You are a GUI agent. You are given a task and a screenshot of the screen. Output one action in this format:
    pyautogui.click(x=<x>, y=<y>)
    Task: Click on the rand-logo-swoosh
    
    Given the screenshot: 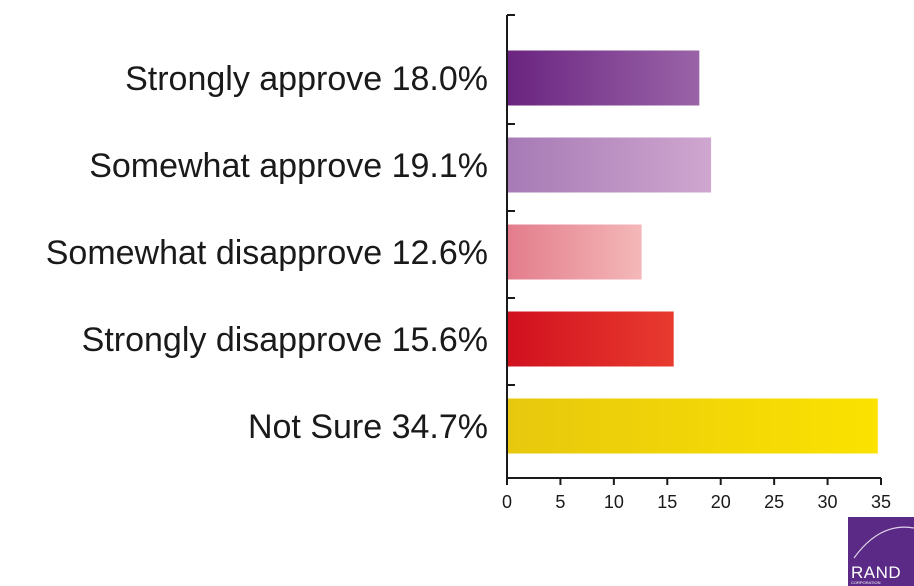 What is the action you would take?
    pyautogui.click(x=883, y=542)
    